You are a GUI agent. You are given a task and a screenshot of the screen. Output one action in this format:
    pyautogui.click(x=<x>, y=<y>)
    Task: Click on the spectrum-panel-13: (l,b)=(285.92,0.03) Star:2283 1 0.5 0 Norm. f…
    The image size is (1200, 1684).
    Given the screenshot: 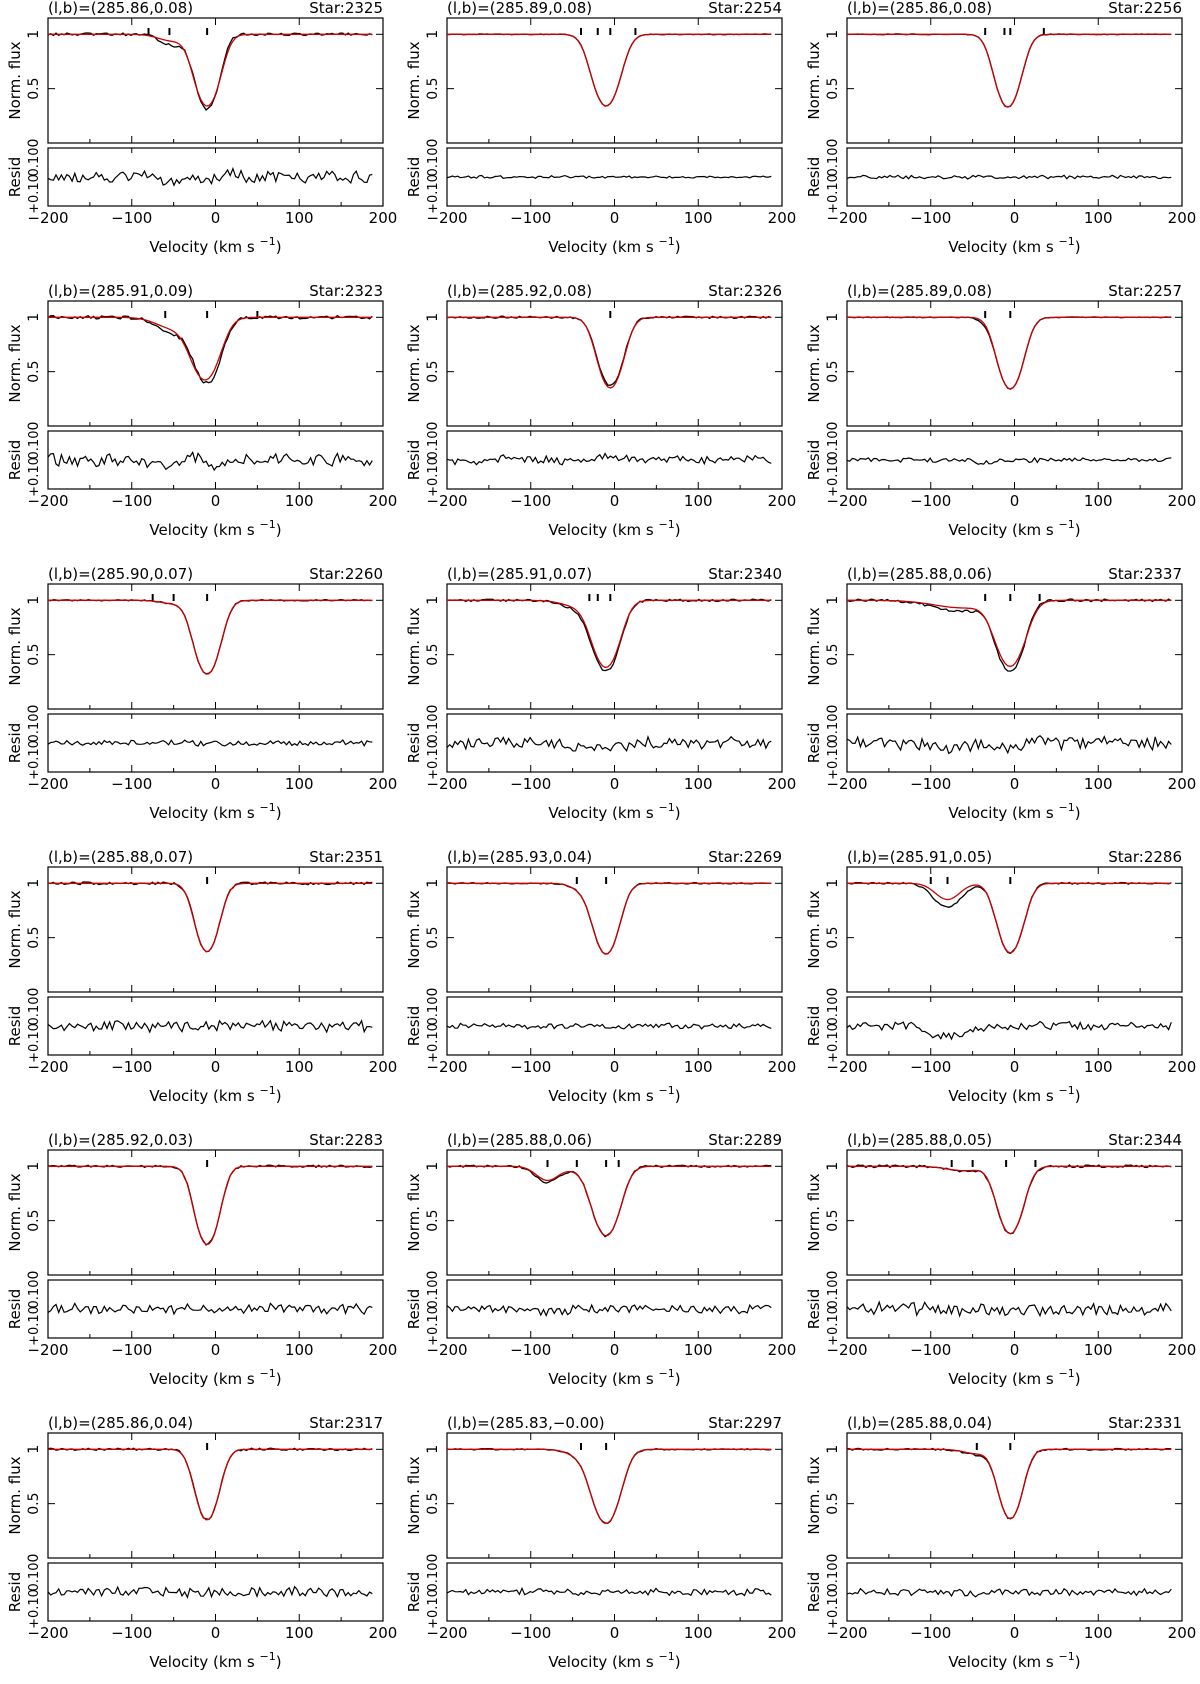 What is the action you would take?
    pyautogui.click(x=201, y=1259)
    